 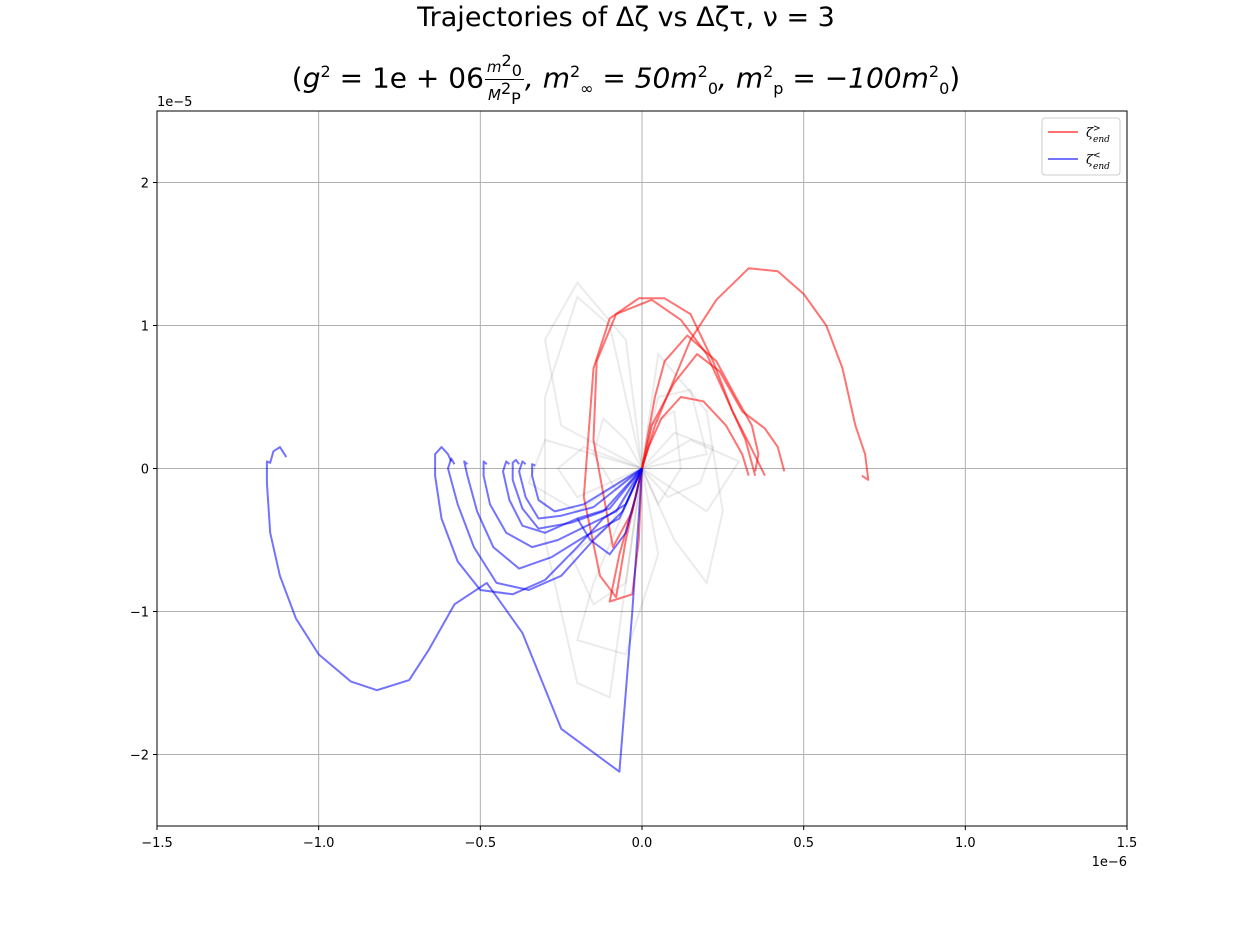 I want to click on fraction-numerator: m, so click(x=494, y=67).